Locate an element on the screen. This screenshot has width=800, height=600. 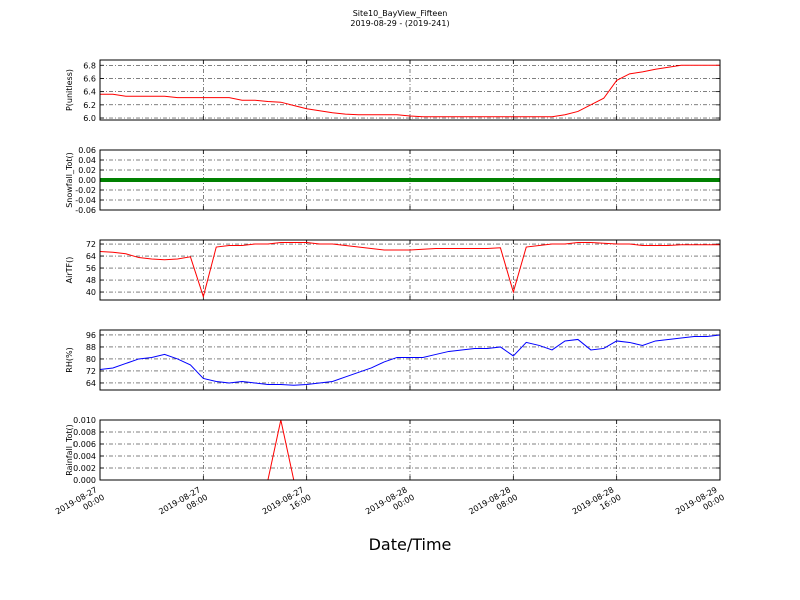
y-tick-label: 96 is located at coordinates (91, 335).